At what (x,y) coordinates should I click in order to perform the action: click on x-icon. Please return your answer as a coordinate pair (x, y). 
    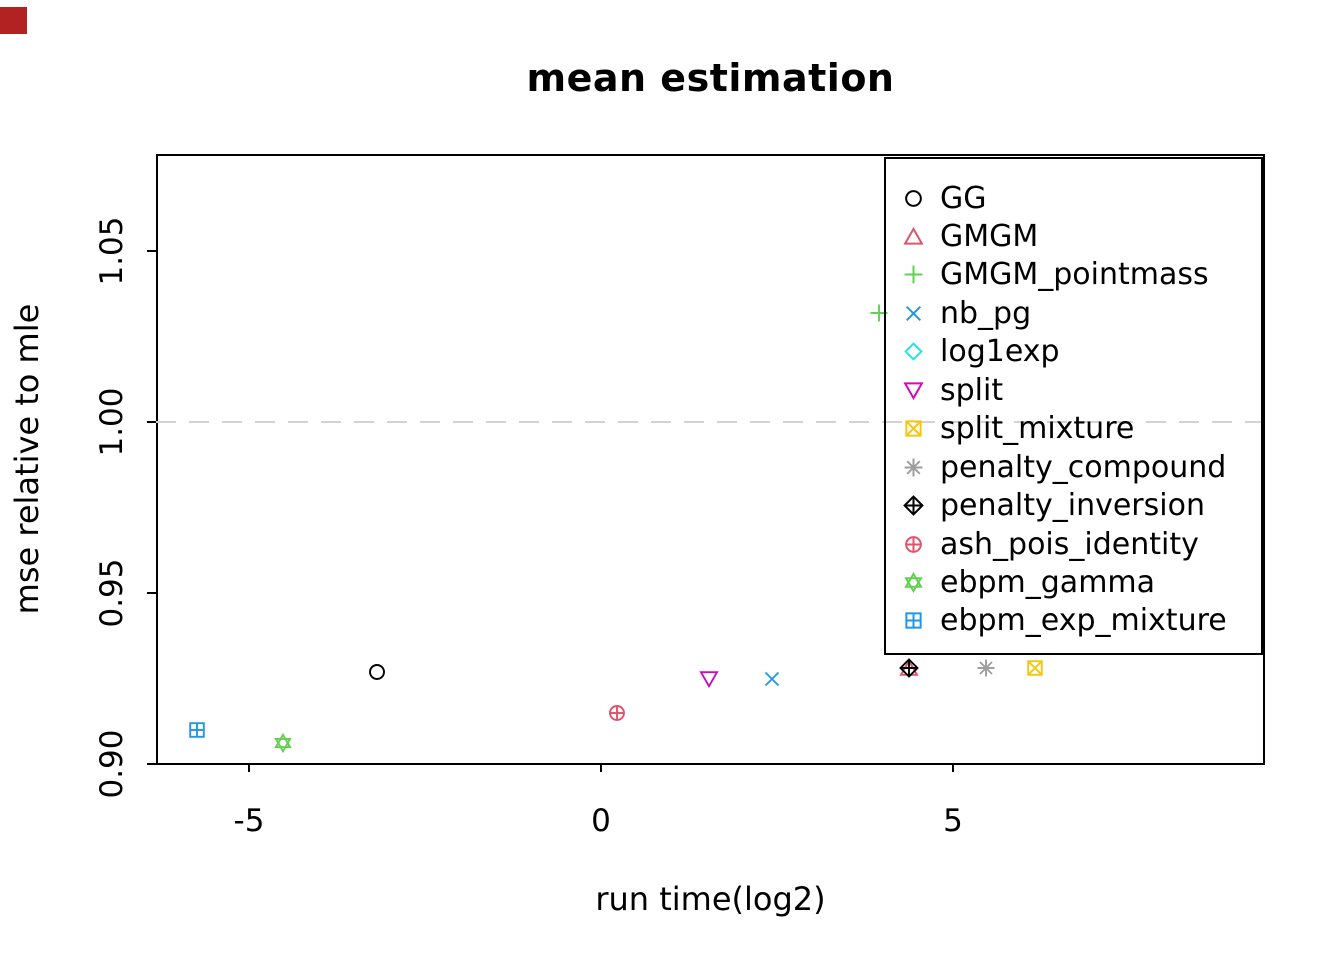
    Looking at the image, I should click on (914, 313).